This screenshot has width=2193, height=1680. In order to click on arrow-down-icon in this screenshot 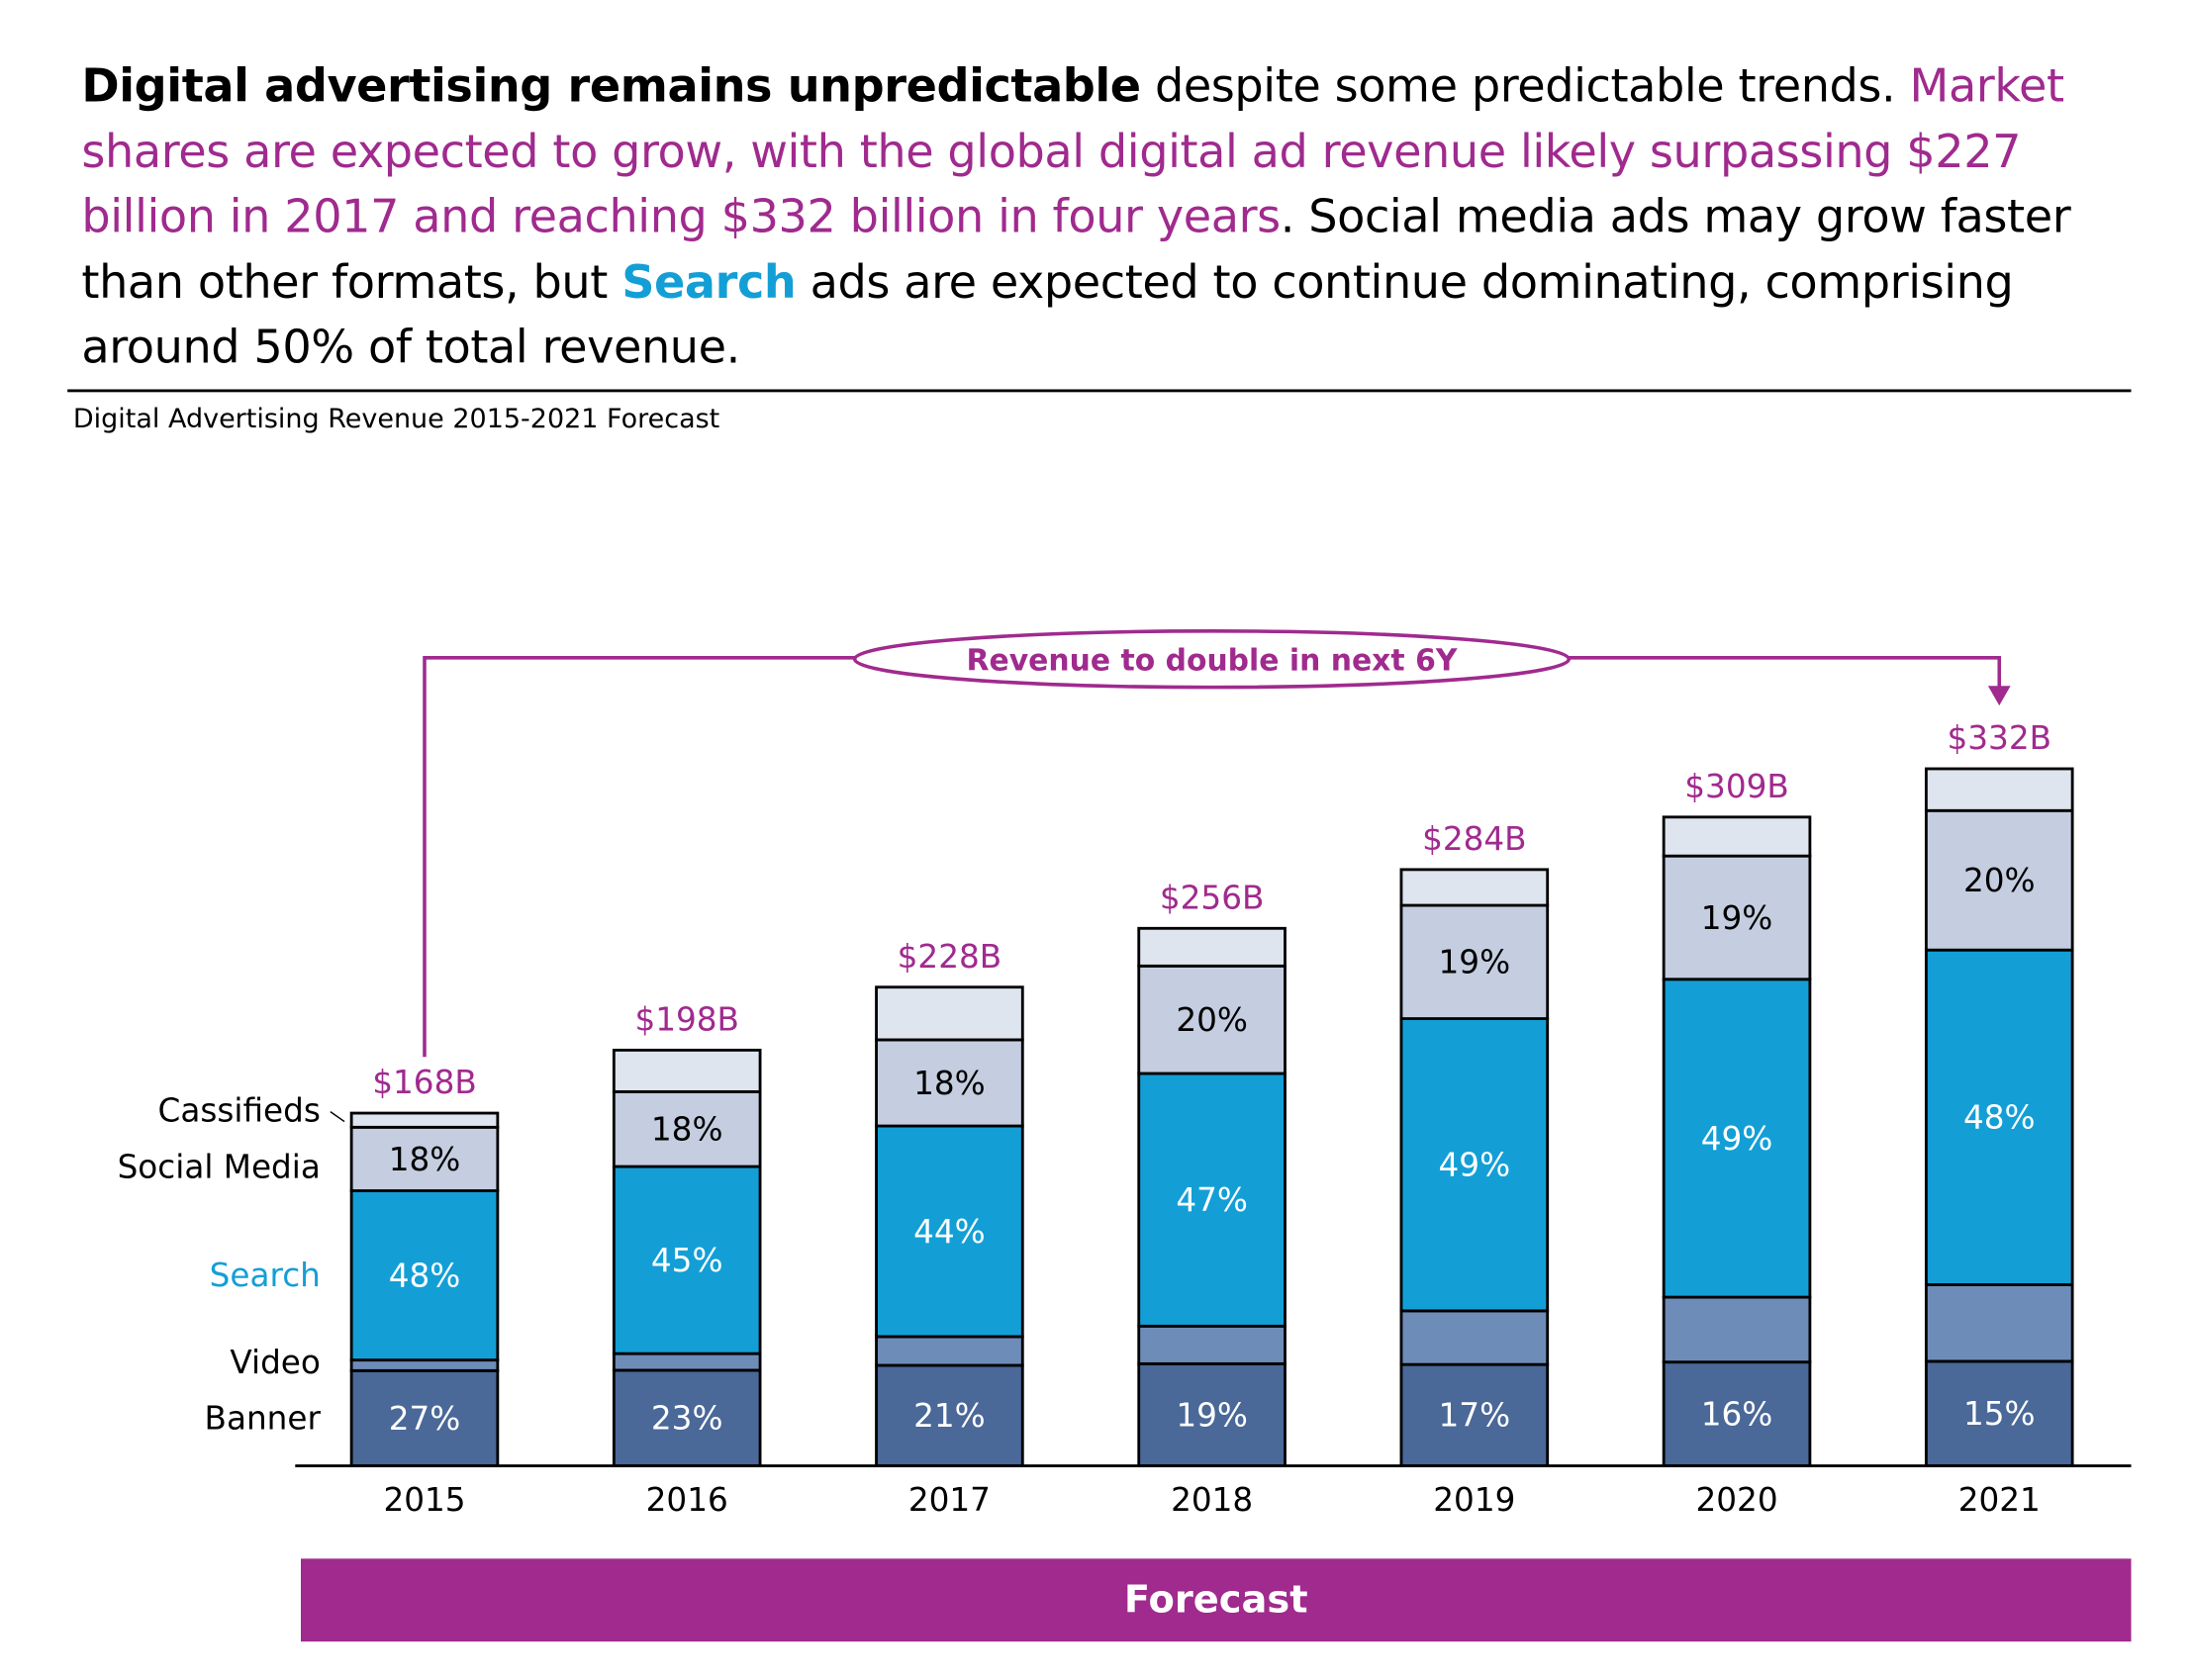, I will do `click(1999, 696)`.